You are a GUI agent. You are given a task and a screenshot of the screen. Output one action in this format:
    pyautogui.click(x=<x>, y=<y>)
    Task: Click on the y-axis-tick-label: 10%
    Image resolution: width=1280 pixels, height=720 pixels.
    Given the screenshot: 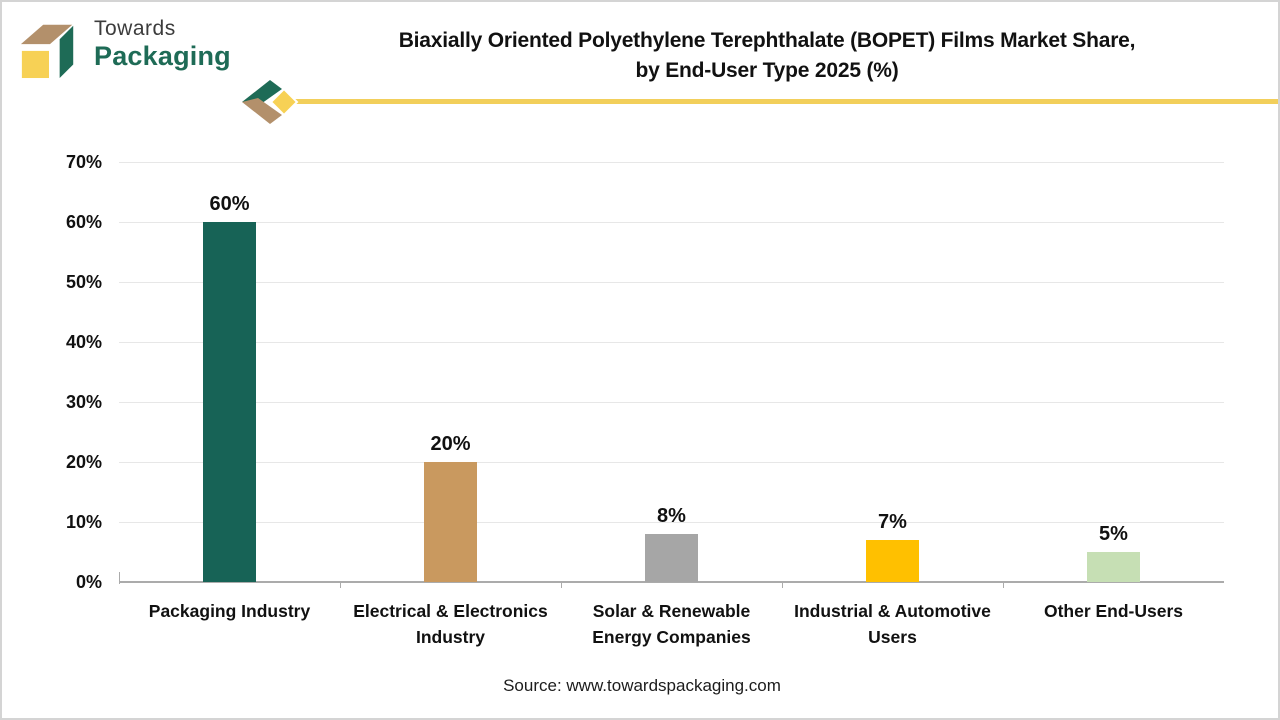 What is the action you would take?
    pyautogui.click(x=83, y=522)
    